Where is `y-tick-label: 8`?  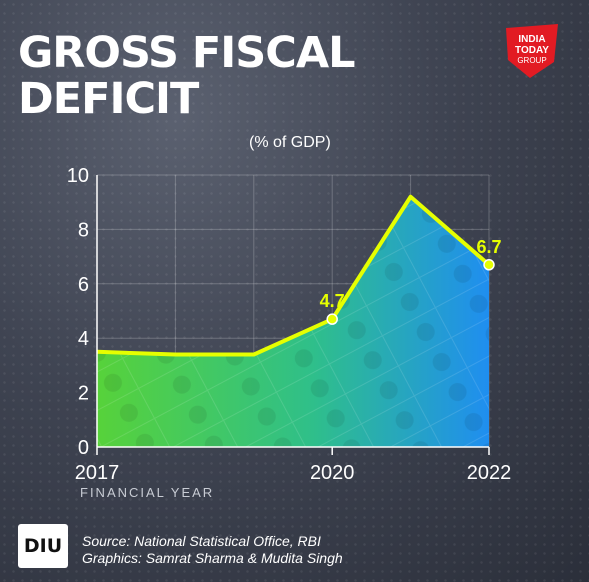 y-tick-label: 8 is located at coordinates (83, 230).